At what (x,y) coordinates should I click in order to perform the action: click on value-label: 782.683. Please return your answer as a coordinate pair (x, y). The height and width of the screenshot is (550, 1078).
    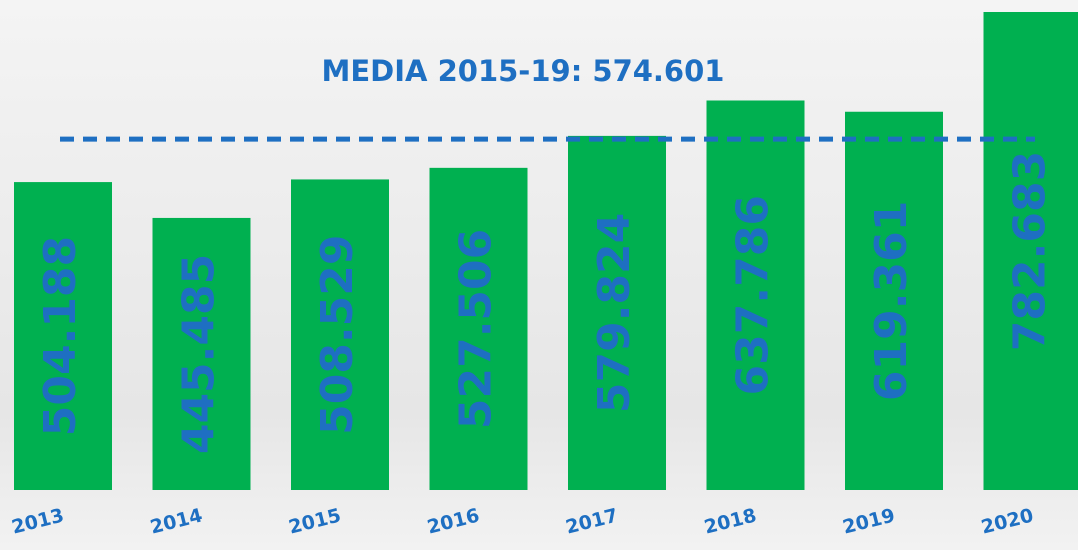
    Looking at the image, I should click on (1030, 251).